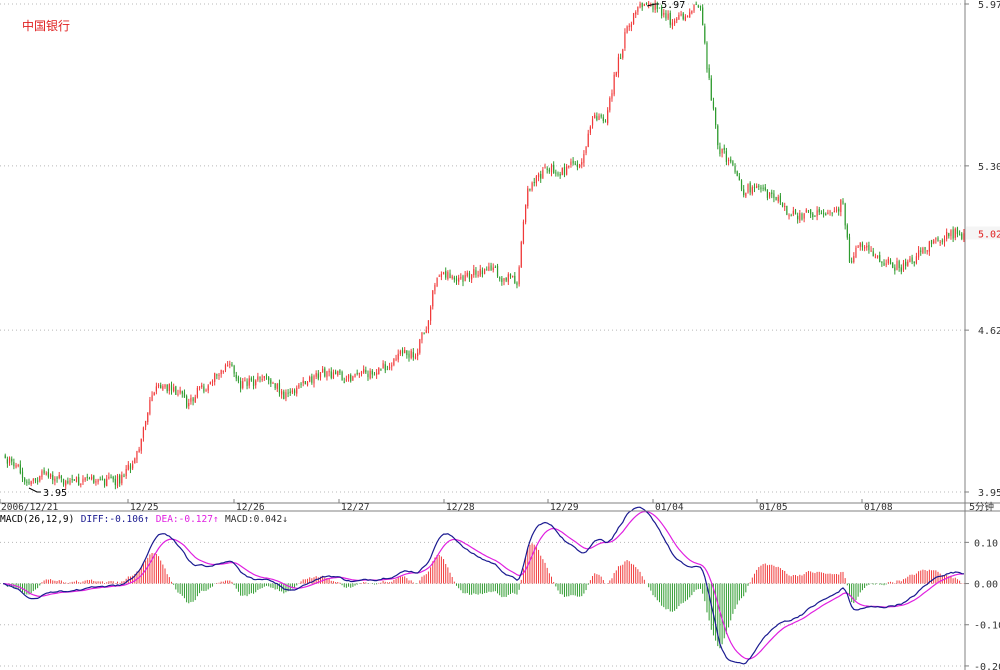 This screenshot has height=670, width=1000. What do you see at coordinates (773, 507) in the screenshot?
I see `x-tick-label: 01/05` at bounding box center [773, 507].